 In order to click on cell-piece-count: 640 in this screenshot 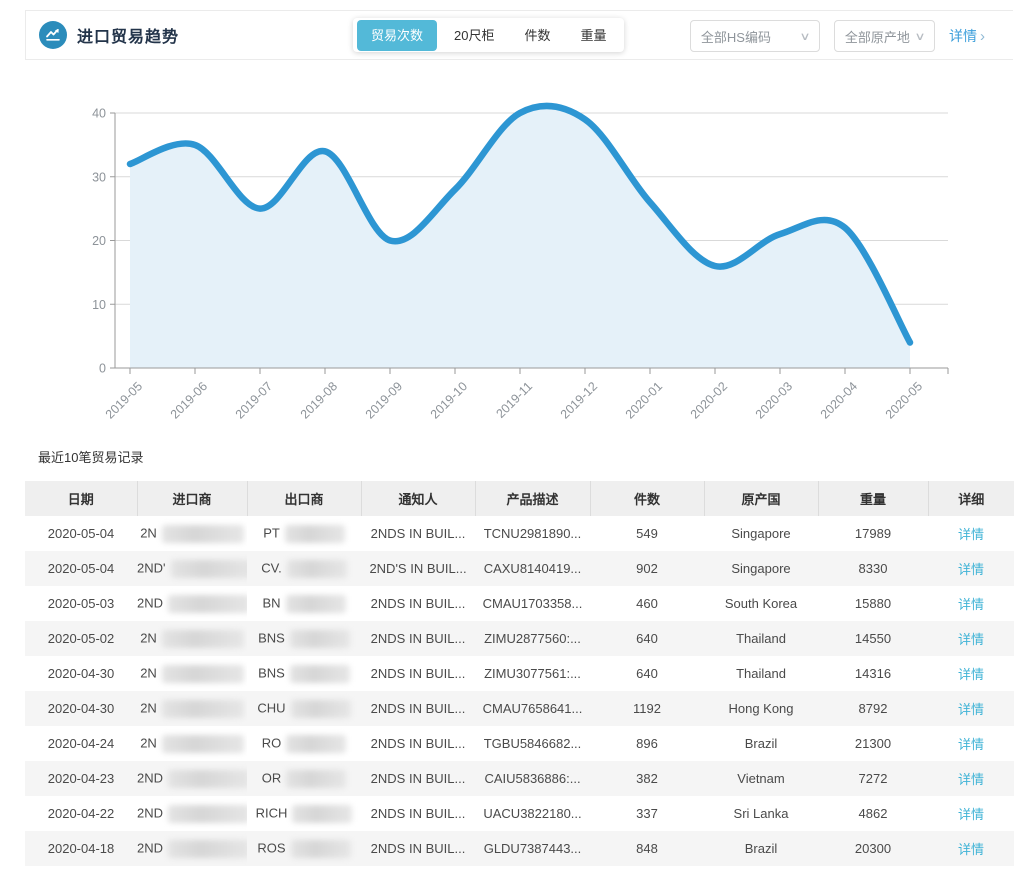, I will do `click(647, 638)`.